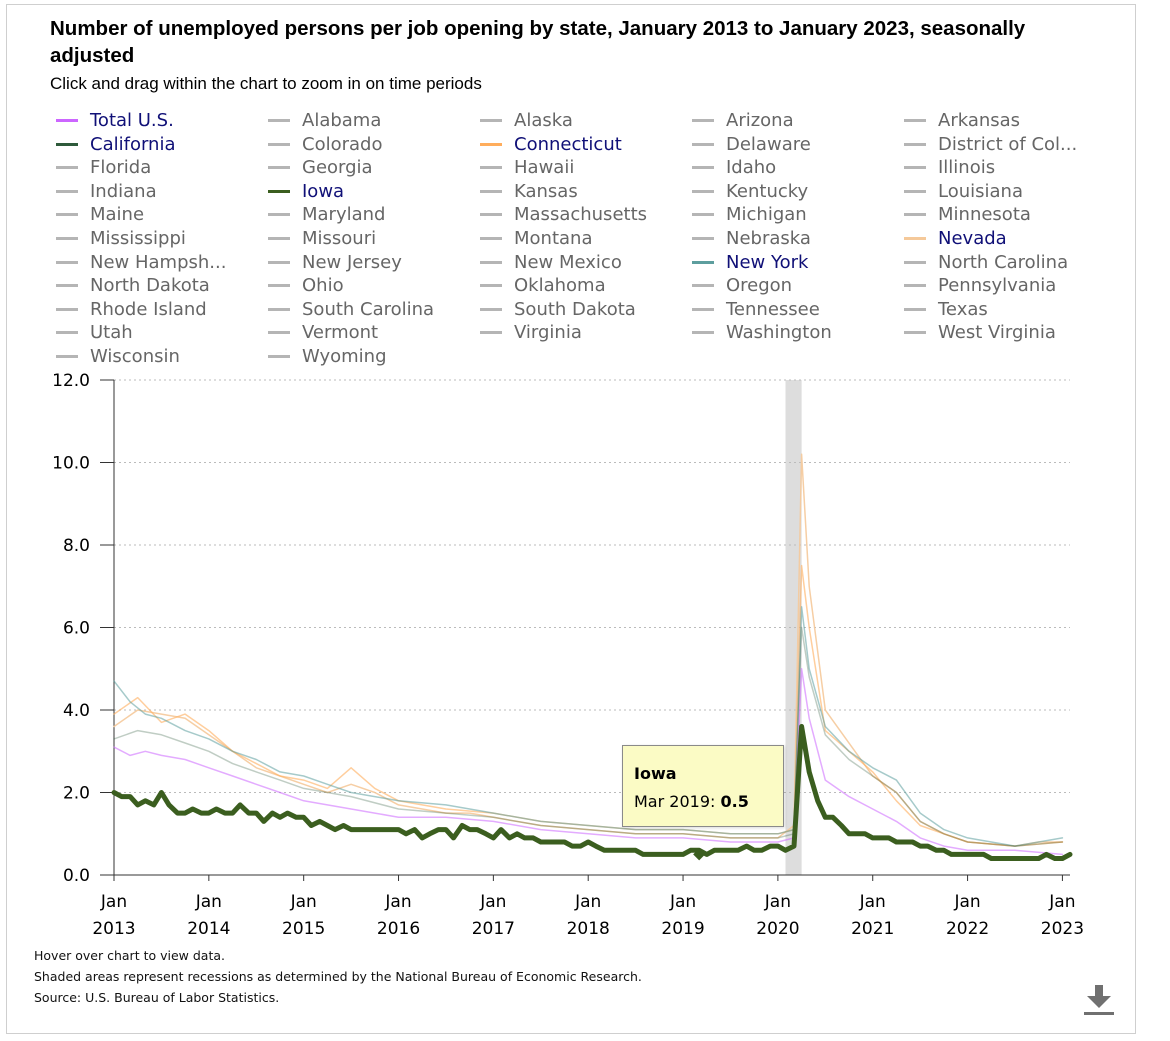  What do you see at coordinates (326, 214) in the screenshot?
I see `legend-item-maryland: Maryland` at bounding box center [326, 214].